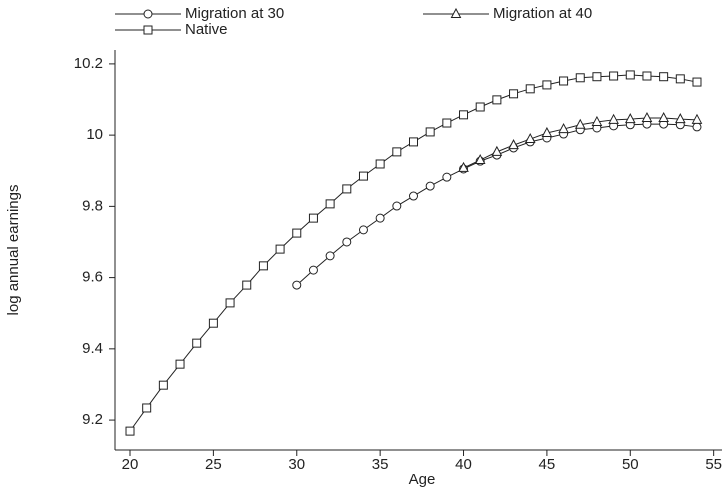 This screenshot has height=492, width=723. What do you see at coordinates (542, 13) in the screenshot?
I see `legend-label: Migration at 40` at bounding box center [542, 13].